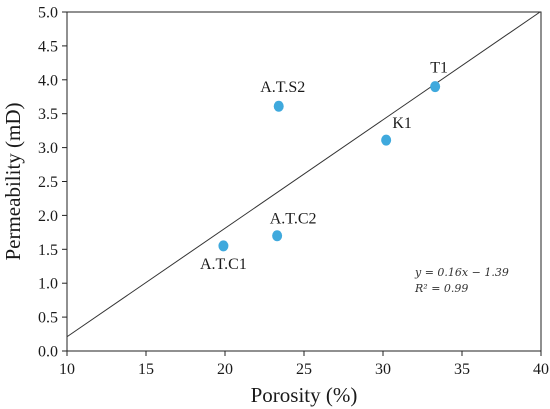  What do you see at coordinates (223, 264) in the screenshot?
I see `point-label: A.T.C1` at bounding box center [223, 264].